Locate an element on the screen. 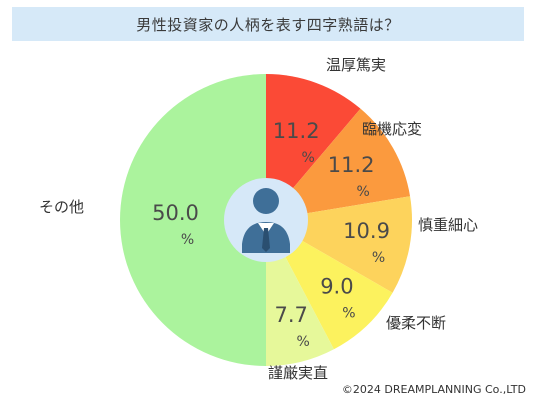  slice-category-label: 優柔不断 is located at coordinates (416, 323).